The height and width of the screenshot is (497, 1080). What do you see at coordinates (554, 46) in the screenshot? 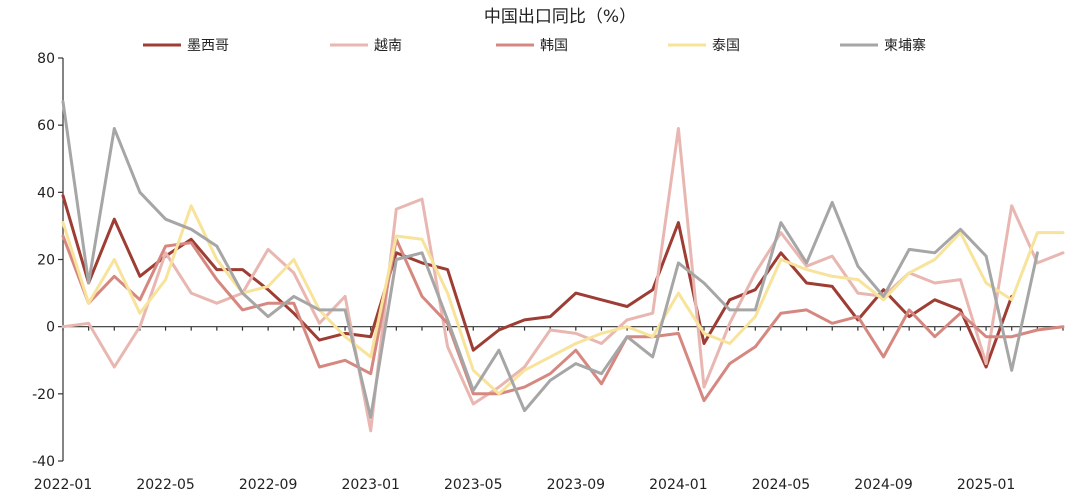
I see `legend-label-2: 韩国` at bounding box center [554, 46].